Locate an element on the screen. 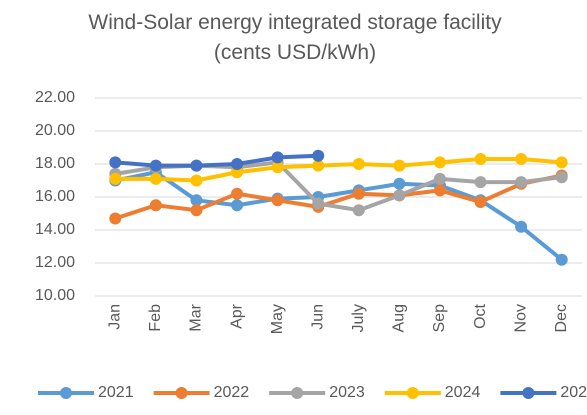 The width and height of the screenshot is (587, 415). x-tick-label: May is located at coordinates (277, 319).